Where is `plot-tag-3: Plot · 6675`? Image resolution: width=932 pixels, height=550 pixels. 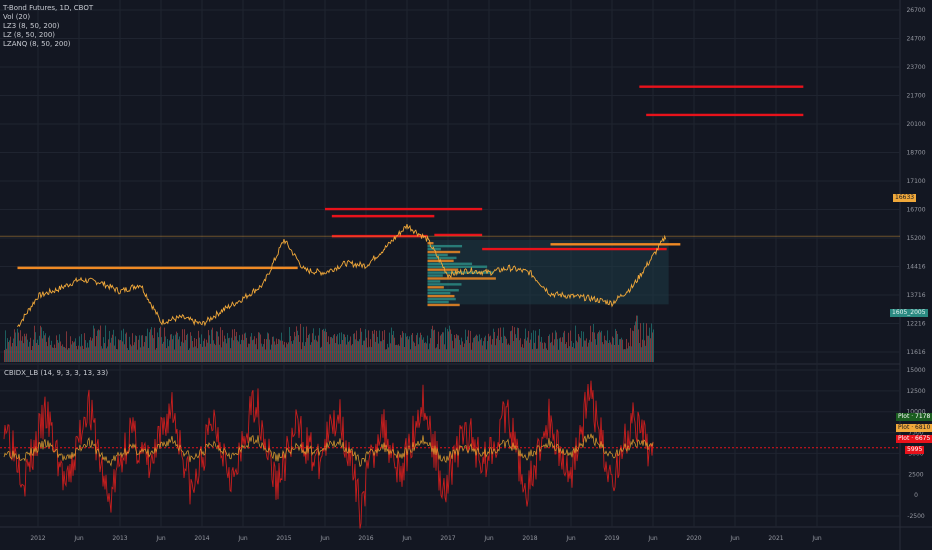
plot-tag-3: Plot · 6675 is located at coordinates (914, 439).